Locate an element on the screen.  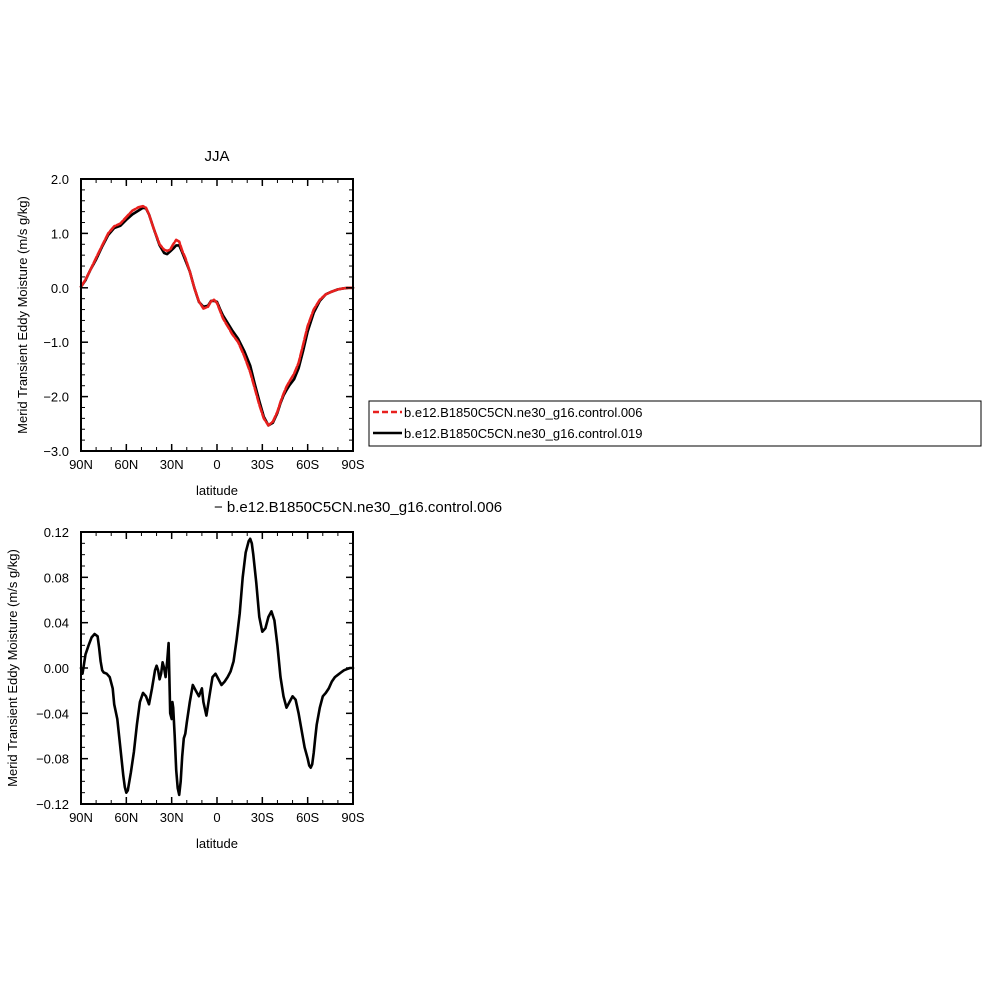
bottom-panel-ylabel: Merid Transient Eddy Moisture (m/s g/kg) is located at coordinates (12, 668).